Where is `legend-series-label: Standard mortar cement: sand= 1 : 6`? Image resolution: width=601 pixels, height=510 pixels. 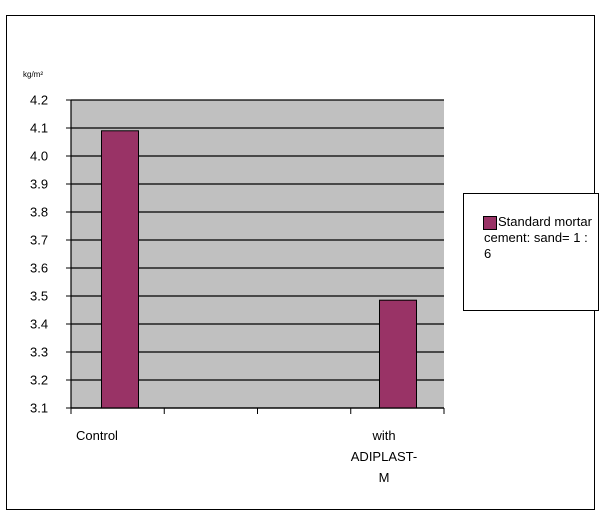
legend-series-label: Standard mortar cement: sand= 1 : 6 is located at coordinates (541, 238).